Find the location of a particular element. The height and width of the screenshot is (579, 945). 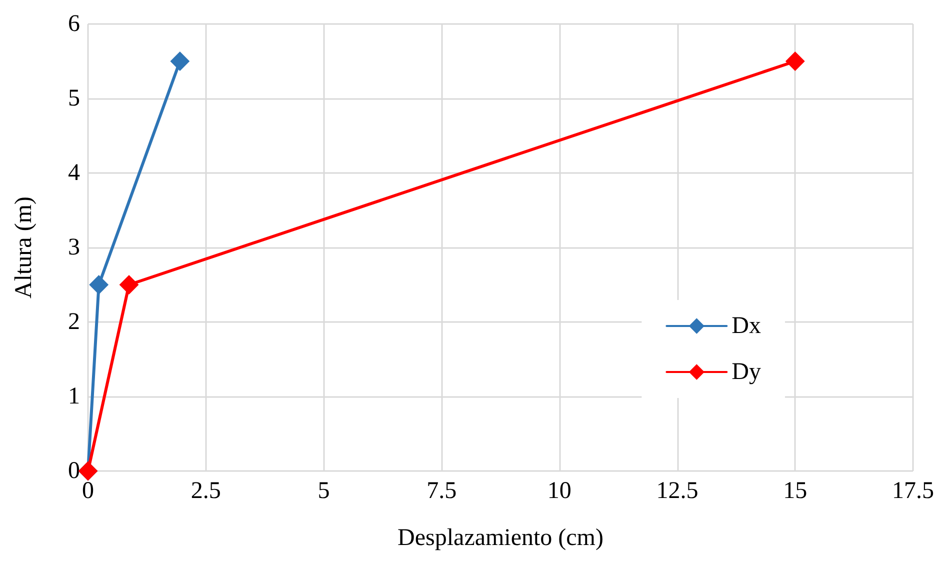

legend-label: Dx is located at coordinates (747, 326).